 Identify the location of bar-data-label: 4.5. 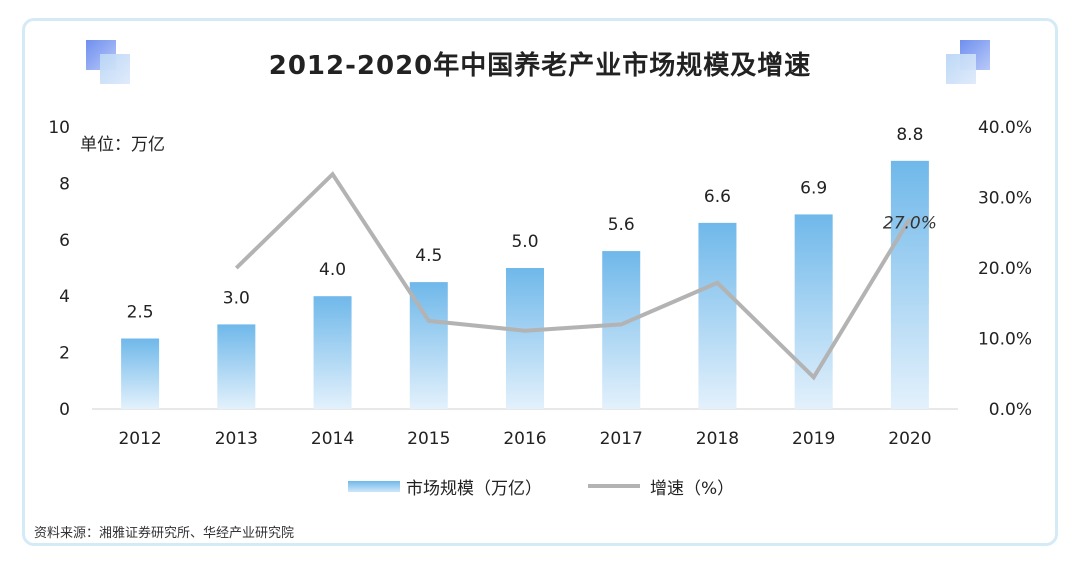
(428, 256).